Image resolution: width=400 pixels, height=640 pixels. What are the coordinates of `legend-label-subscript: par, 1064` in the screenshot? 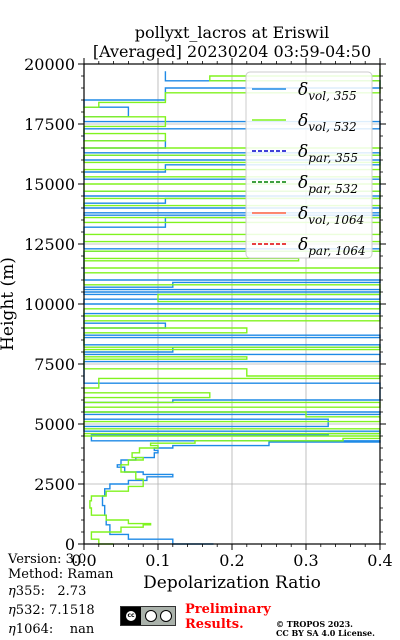 It's located at (336, 251).